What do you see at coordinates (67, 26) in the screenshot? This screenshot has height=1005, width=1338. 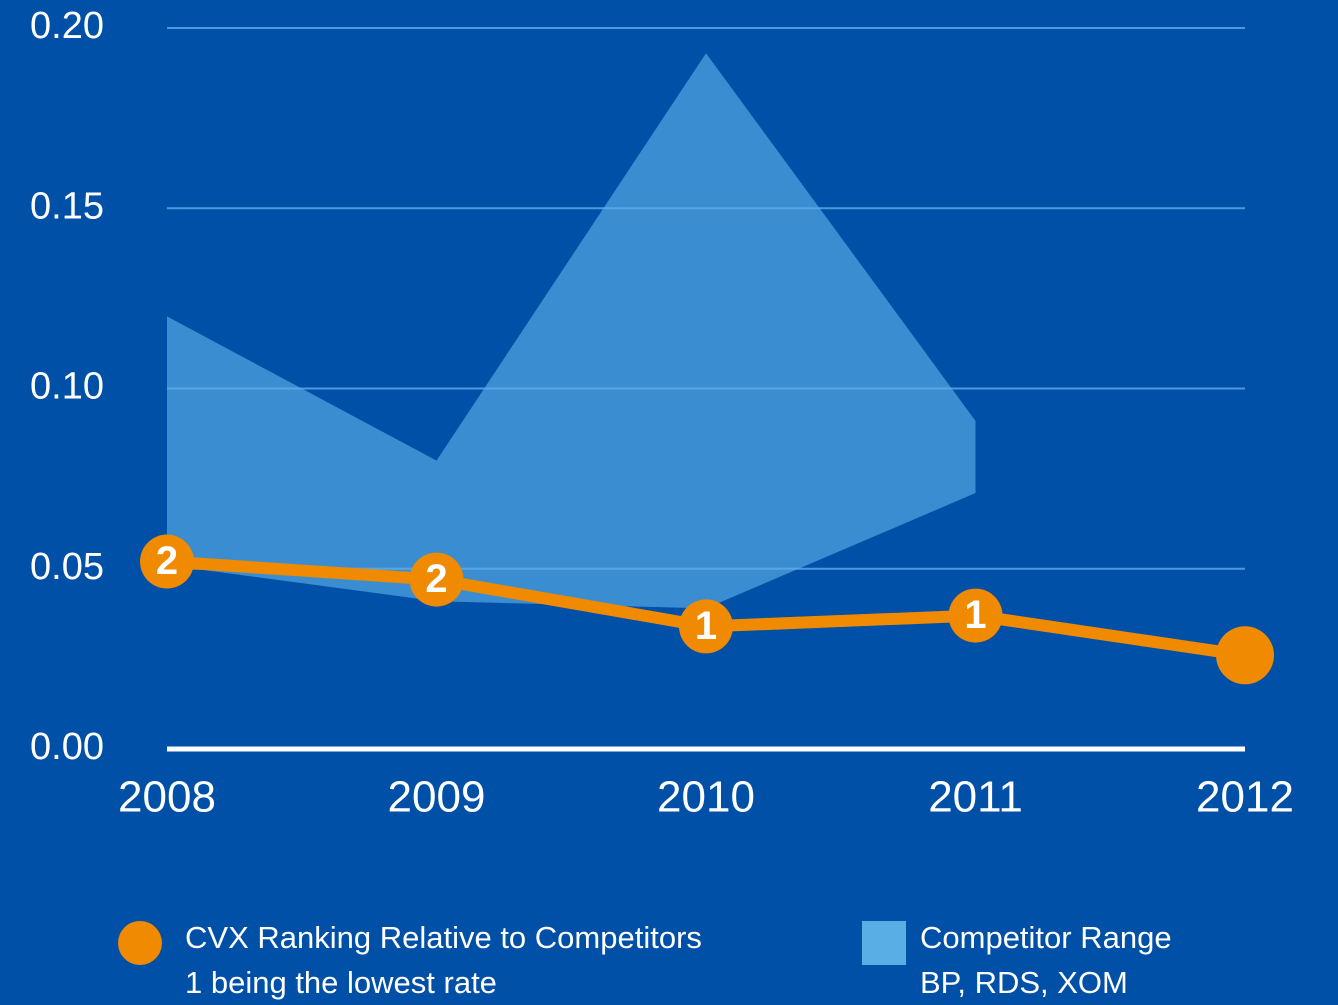 I see `y-tick-label: 0.20` at bounding box center [67, 26].